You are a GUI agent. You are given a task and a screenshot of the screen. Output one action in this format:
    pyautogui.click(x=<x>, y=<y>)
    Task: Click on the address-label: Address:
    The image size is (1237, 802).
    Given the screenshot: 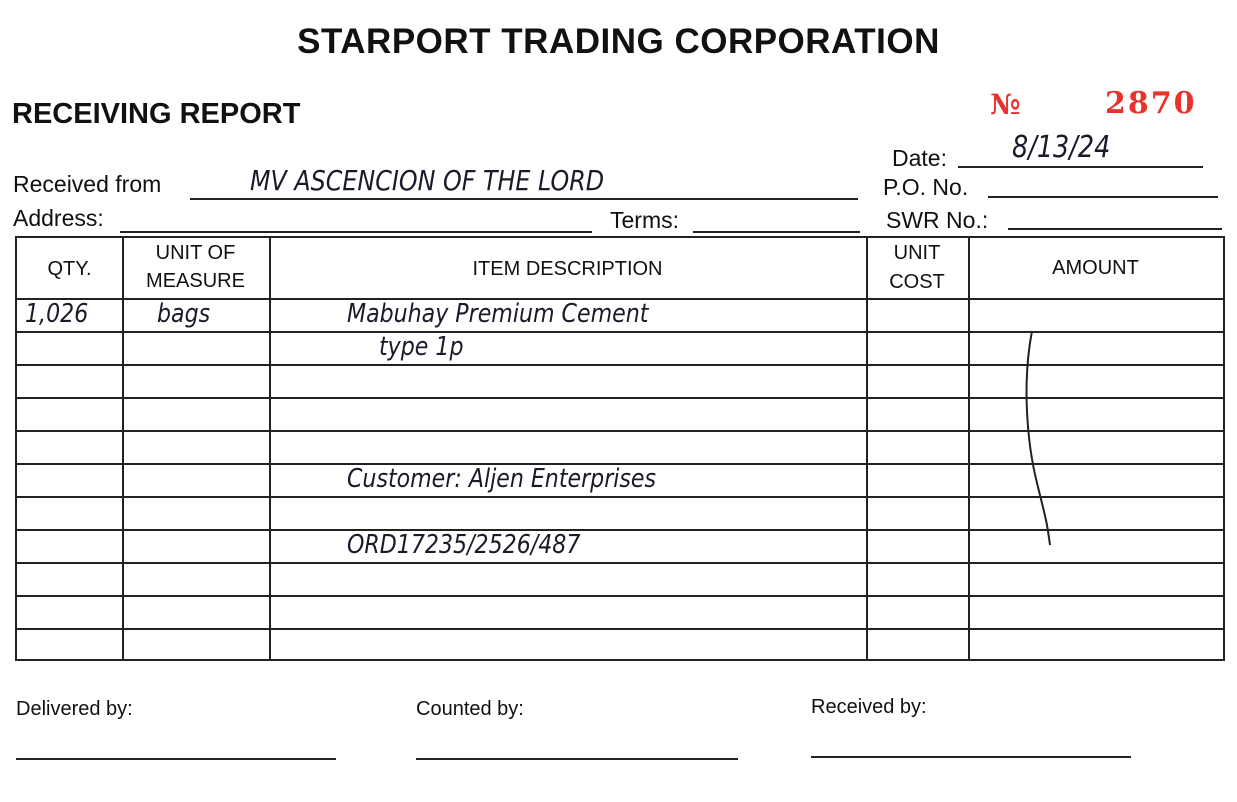 What is the action you would take?
    pyautogui.click(x=58, y=218)
    